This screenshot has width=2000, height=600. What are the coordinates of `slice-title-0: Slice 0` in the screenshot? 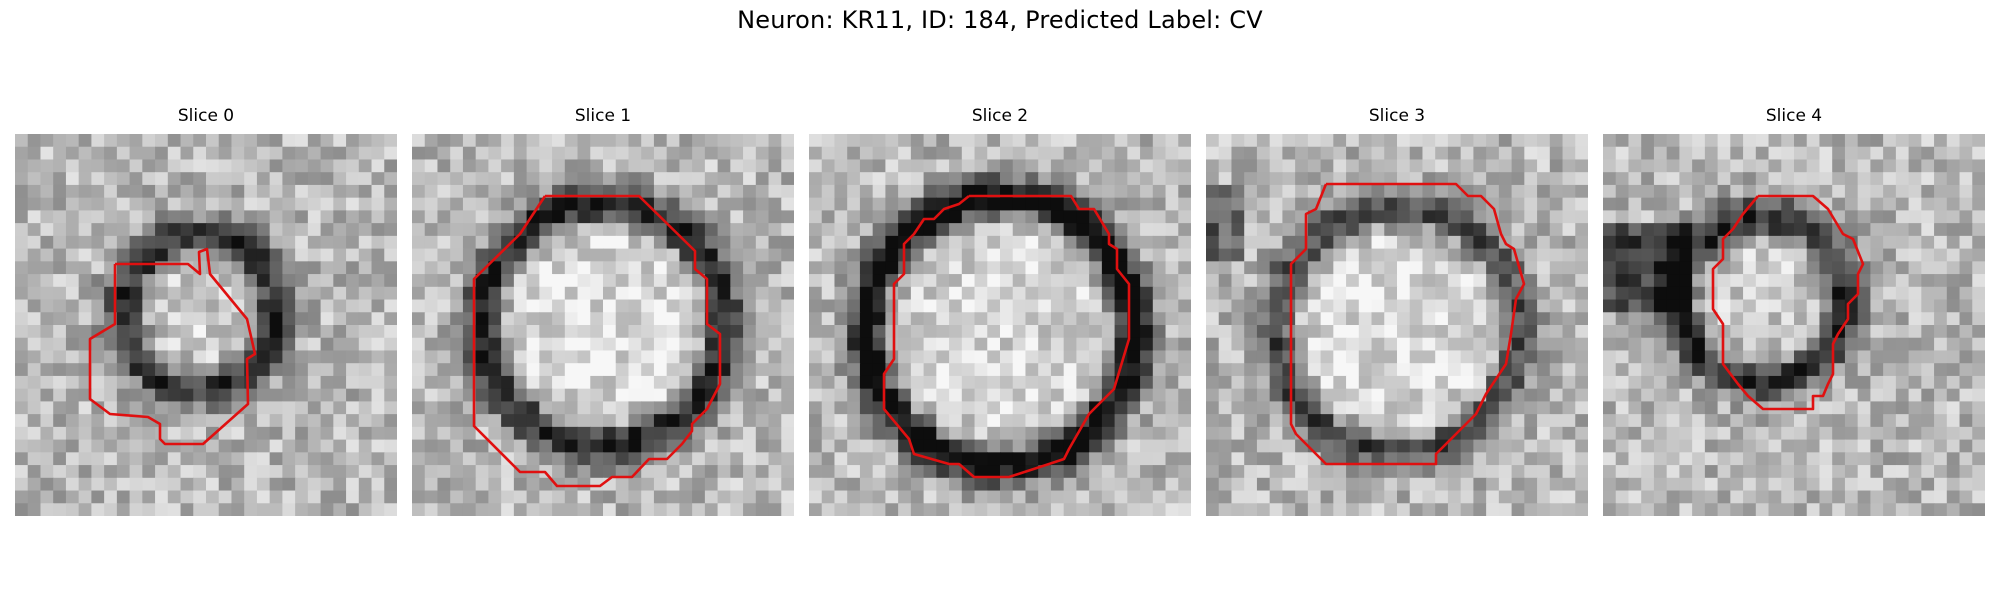 It's located at (206, 116).